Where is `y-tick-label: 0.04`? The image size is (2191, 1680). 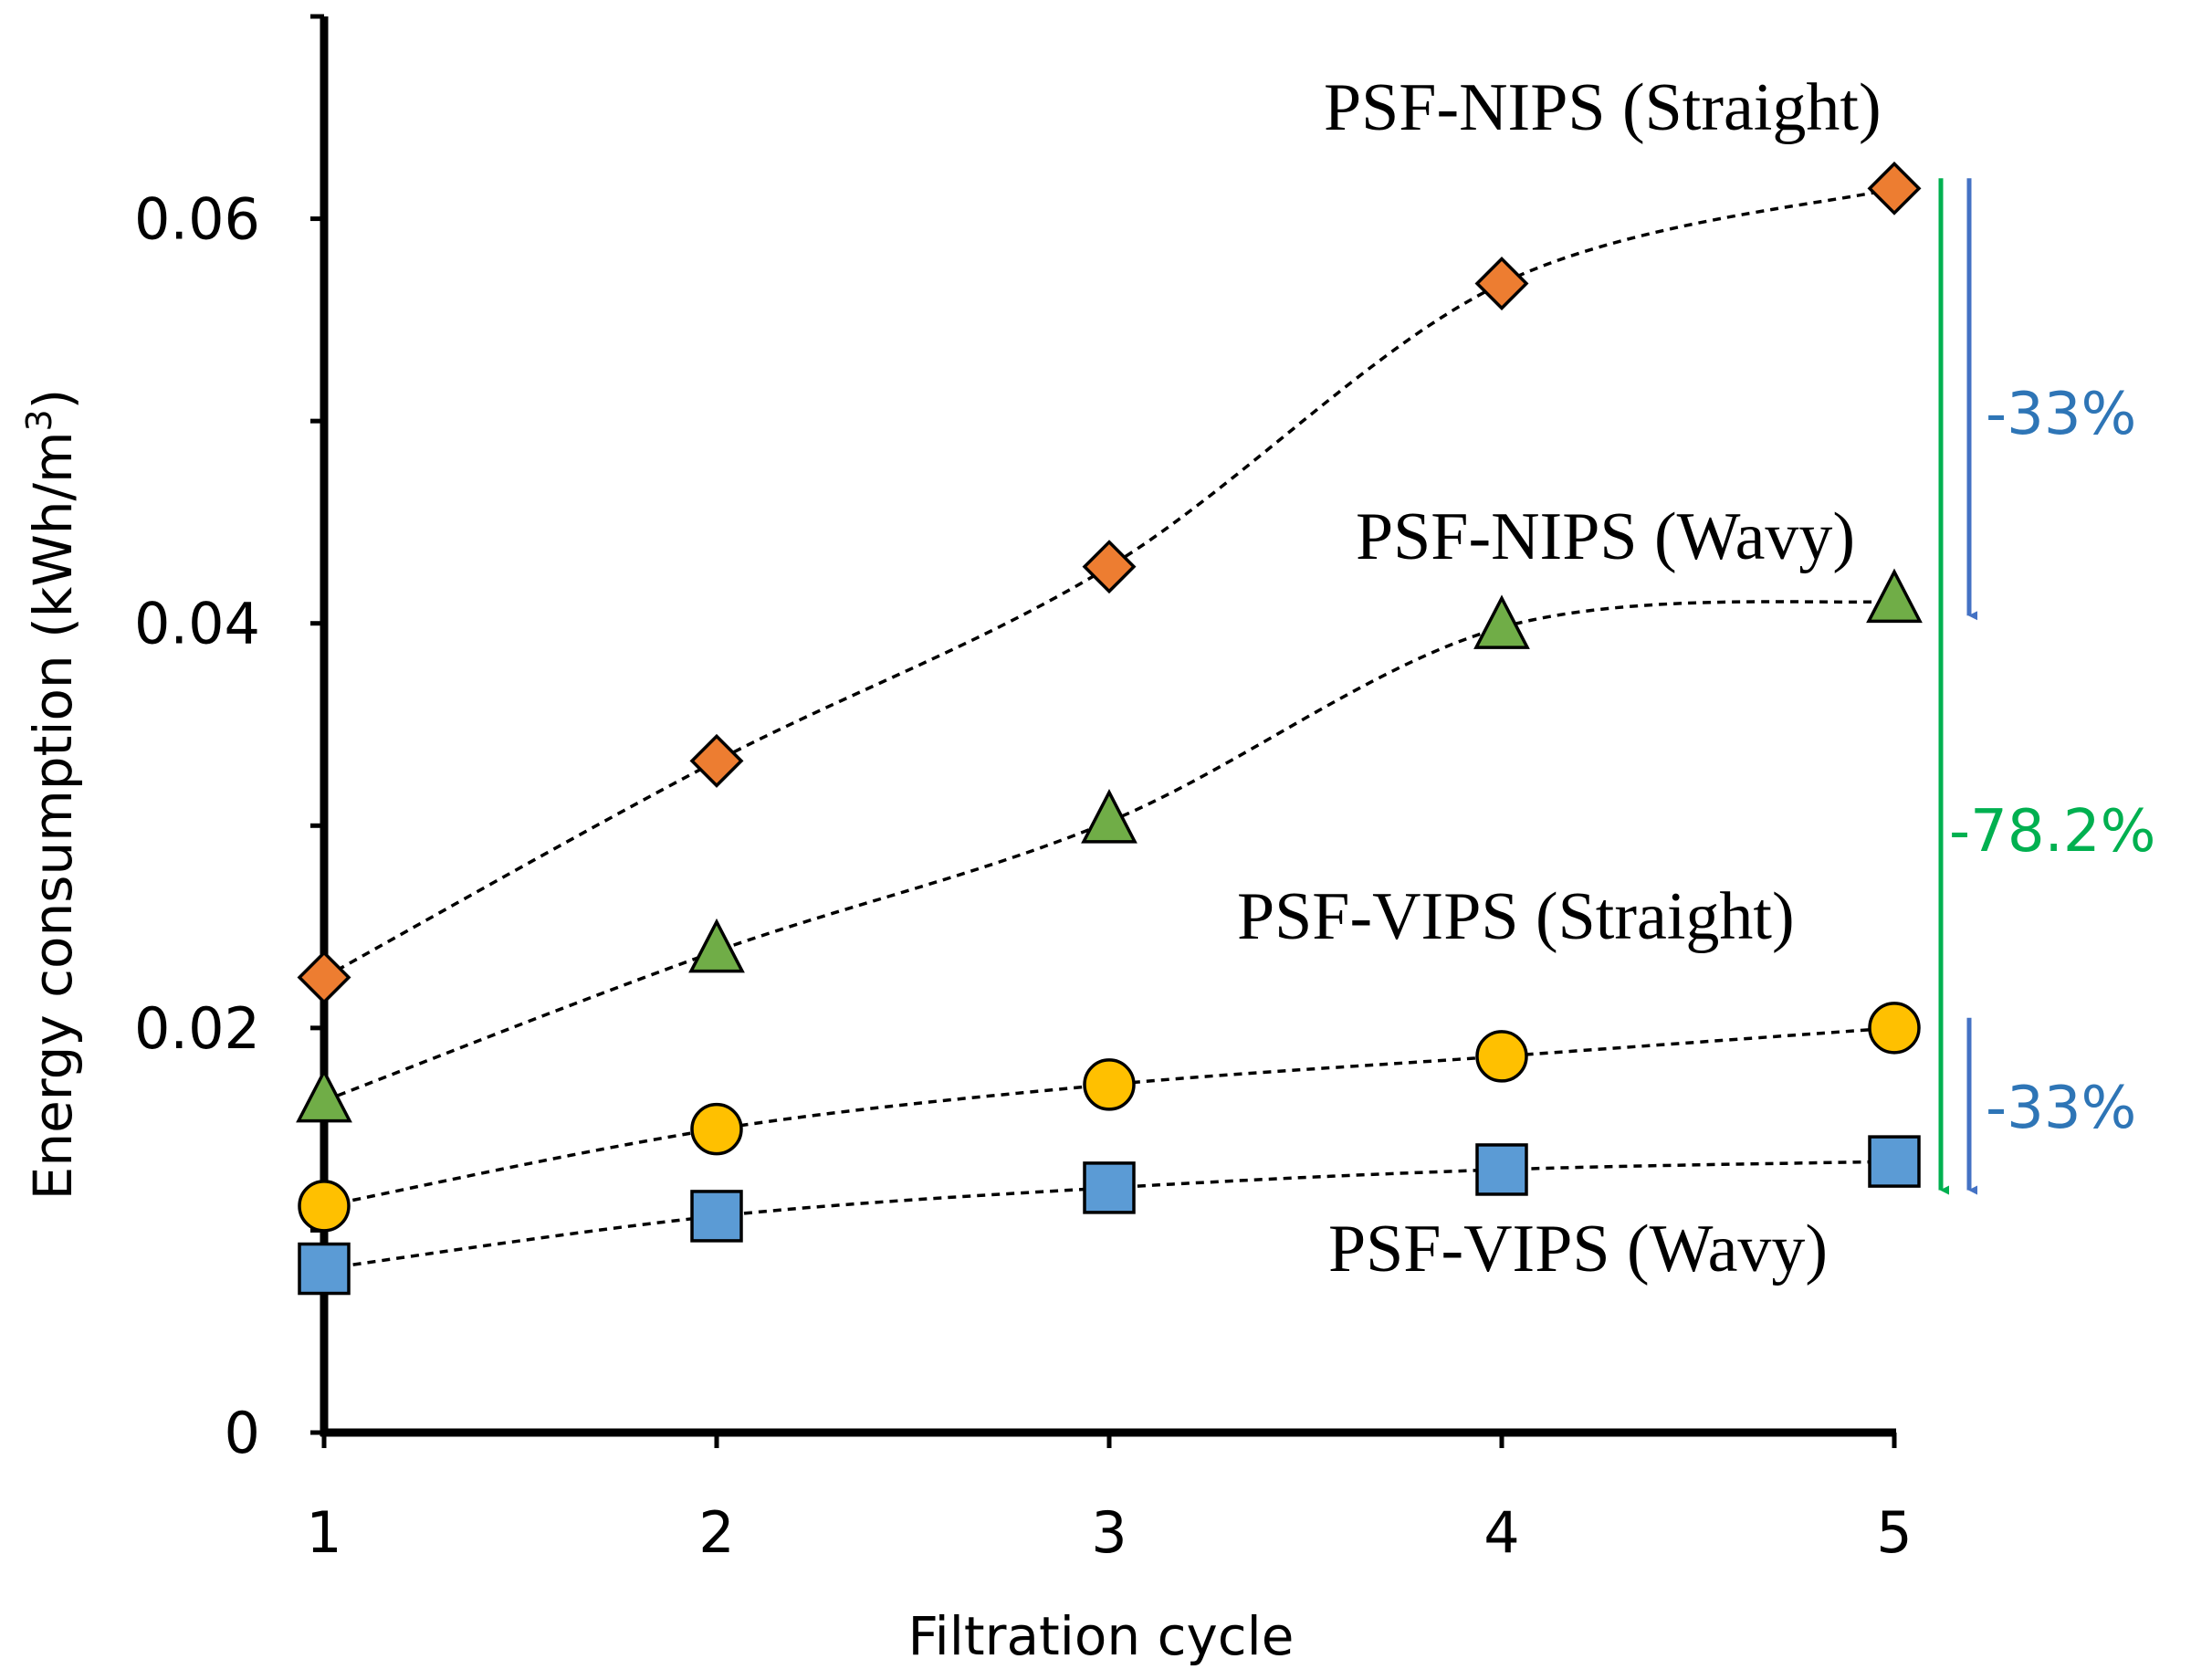
y-tick-label: 0.04 is located at coordinates (197, 624).